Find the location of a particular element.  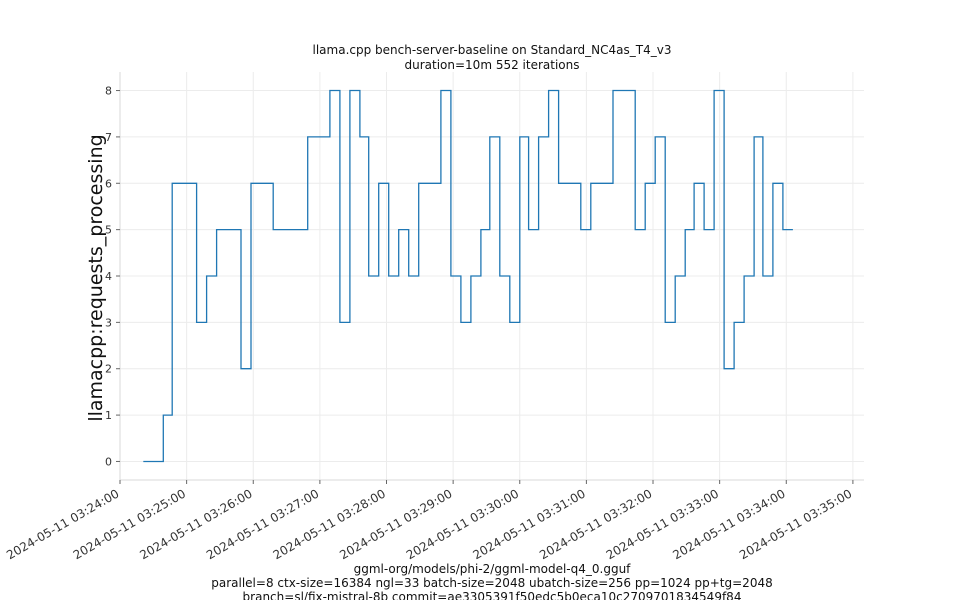

y-tick-label: 2 is located at coordinates (108, 369).